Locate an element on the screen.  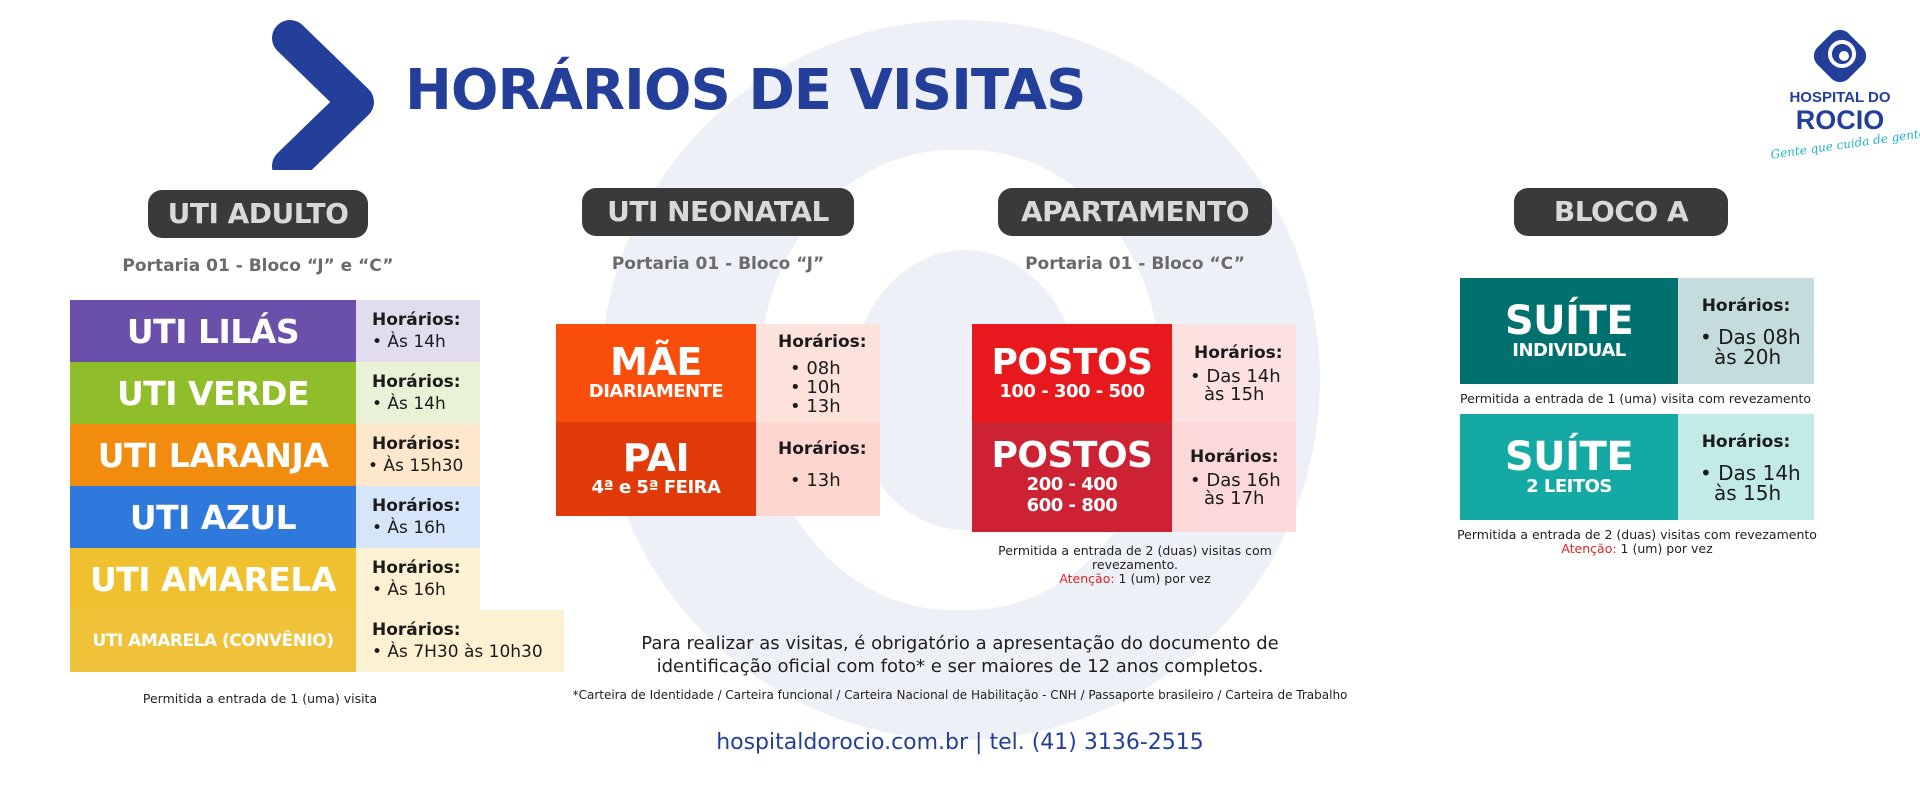
schedule-time: • Às 16h is located at coordinates (409, 528).